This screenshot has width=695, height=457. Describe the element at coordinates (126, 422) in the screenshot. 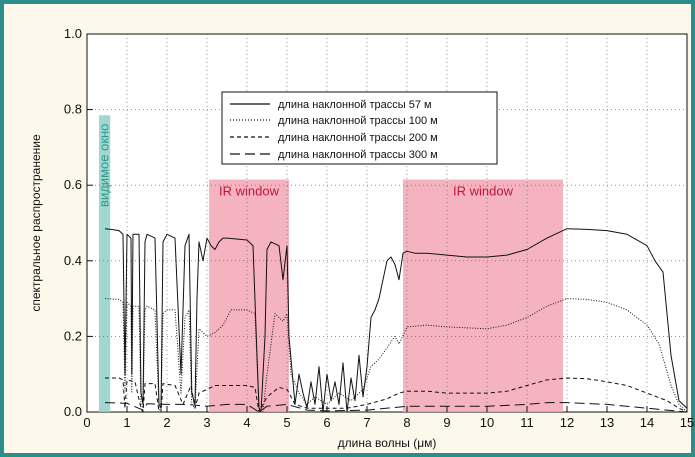

I see `x-tick-label-1: 1` at that location.